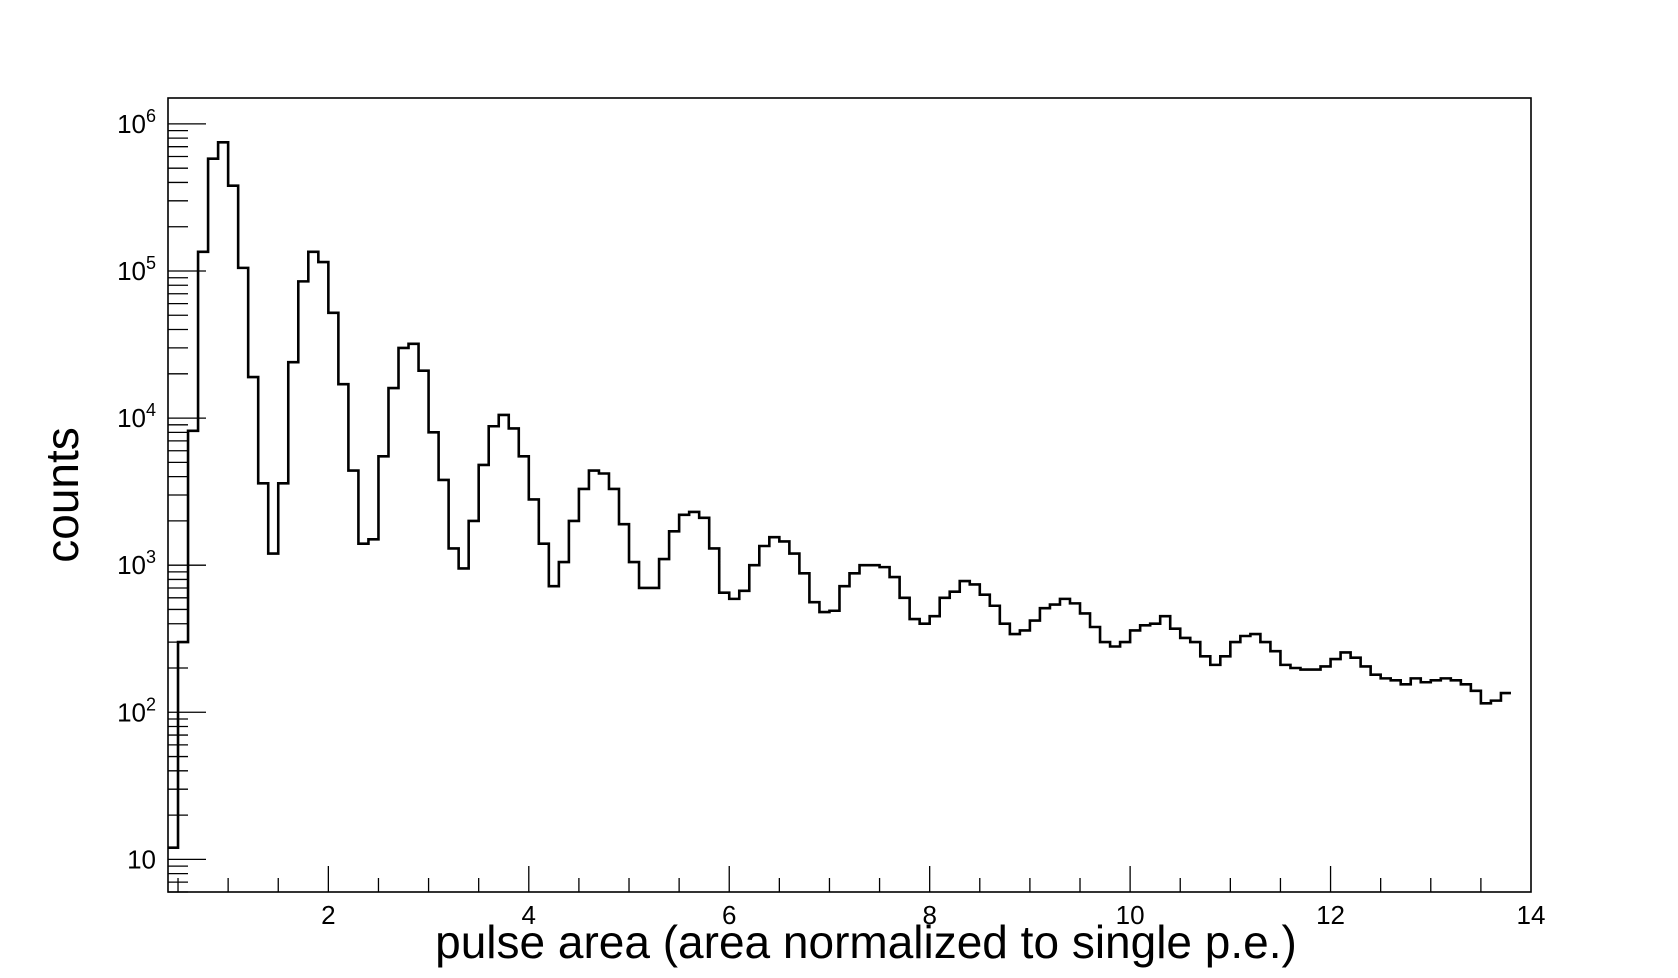 This screenshot has height=978, width=1678. What do you see at coordinates (62, 495) in the screenshot?
I see `y-axis-title: counts` at bounding box center [62, 495].